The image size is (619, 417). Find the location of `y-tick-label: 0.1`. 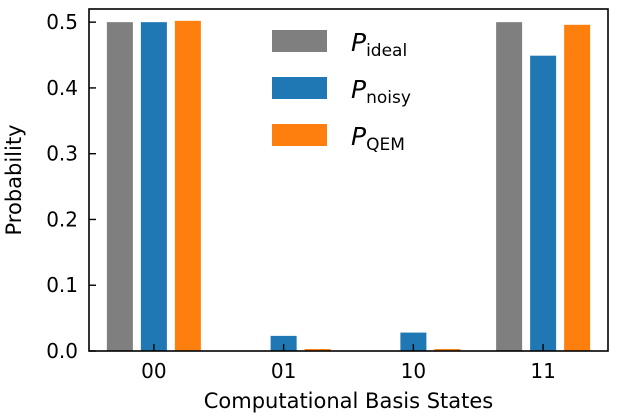

y-tick-label: 0.1 is located at coordinates (62, 285).